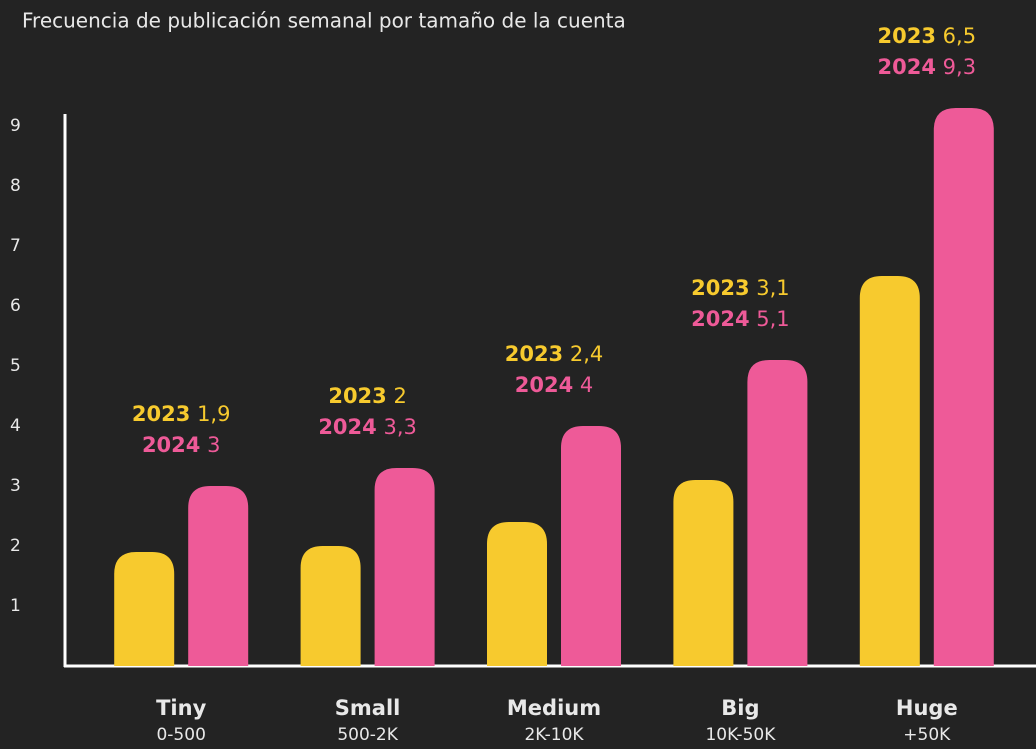 This screenshot has height=749, width=1036. What do you see at coordinates (959, 36) in the screenshot?
I see `value-label-number: 6,5` at bounding box center [959, 36].